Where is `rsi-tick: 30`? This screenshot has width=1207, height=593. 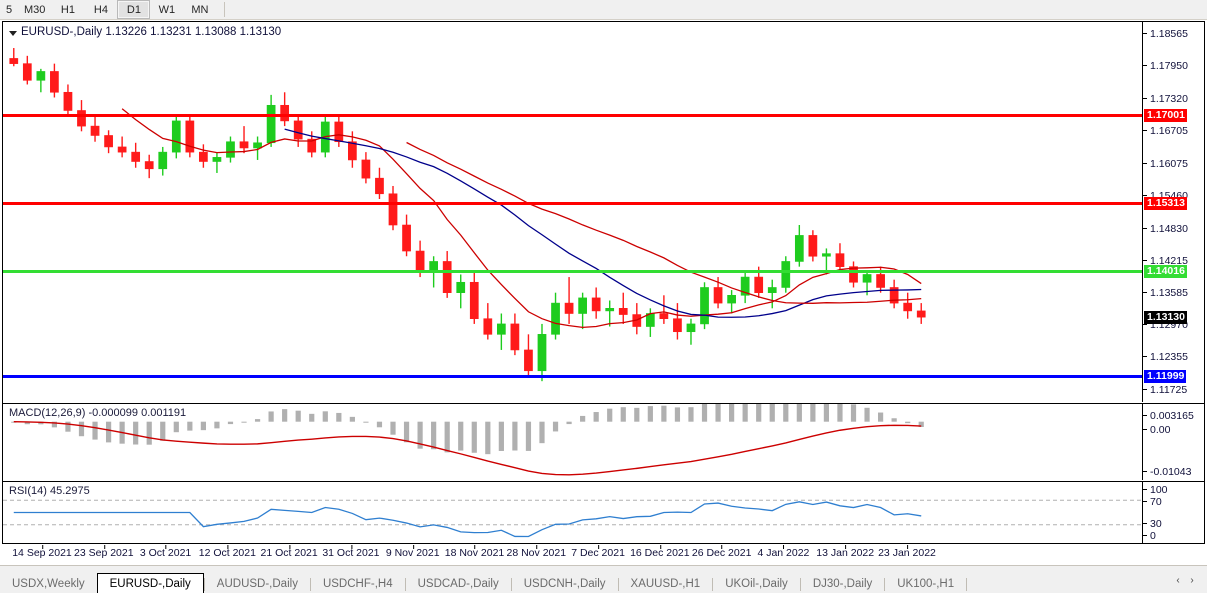 rsi-tick: 30 is located at coordinates (1152, 524).